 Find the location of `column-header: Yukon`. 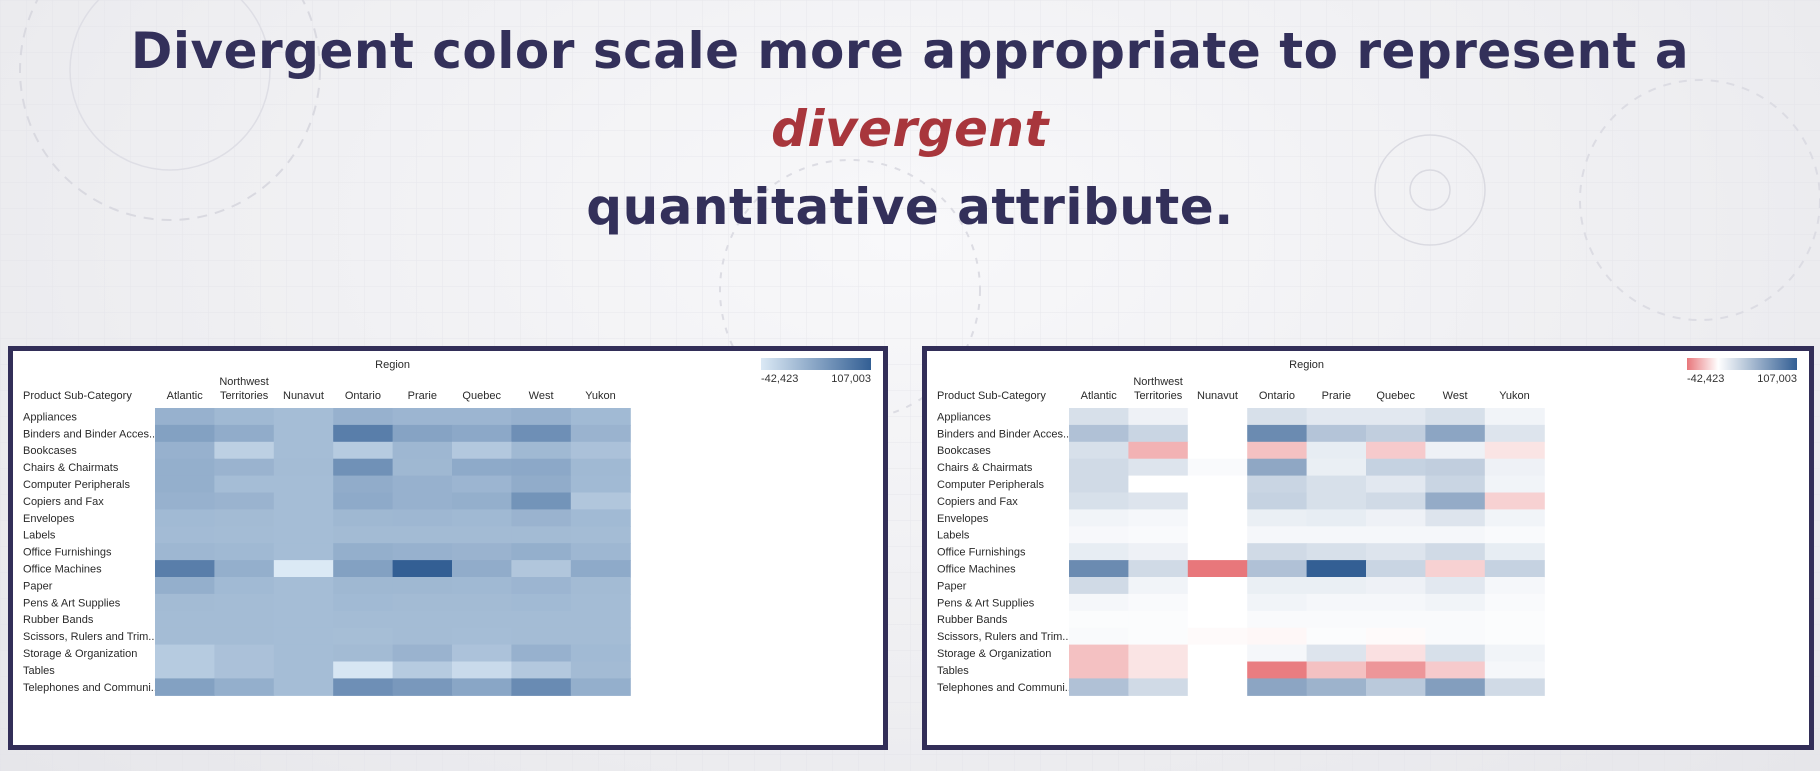

column-header: Yukon is located at coordinates (1514, 396).